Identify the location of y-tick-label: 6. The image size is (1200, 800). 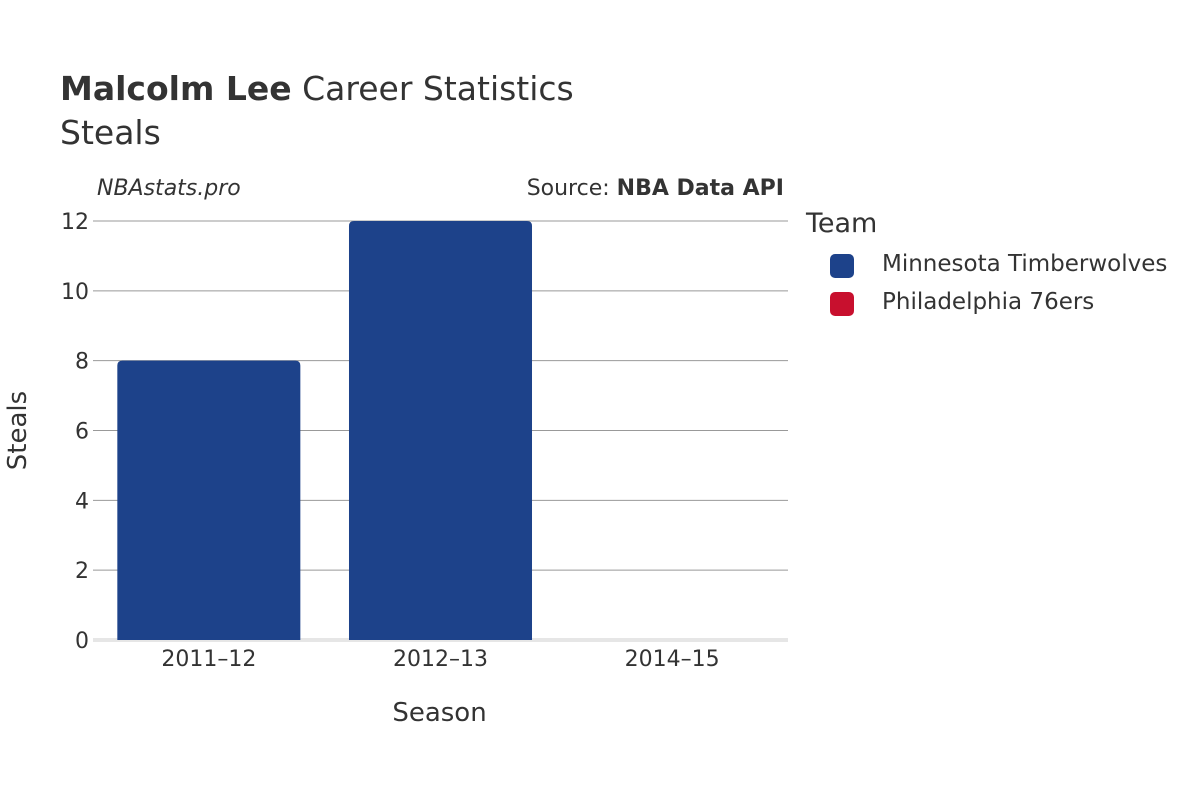
(82, 432).